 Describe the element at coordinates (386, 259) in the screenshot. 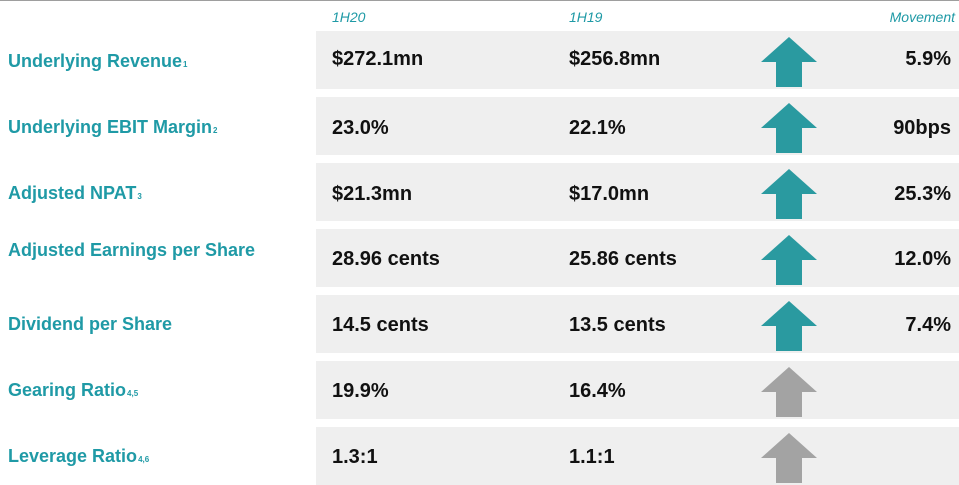

I see `current-value: 28.96 cents` at that location.